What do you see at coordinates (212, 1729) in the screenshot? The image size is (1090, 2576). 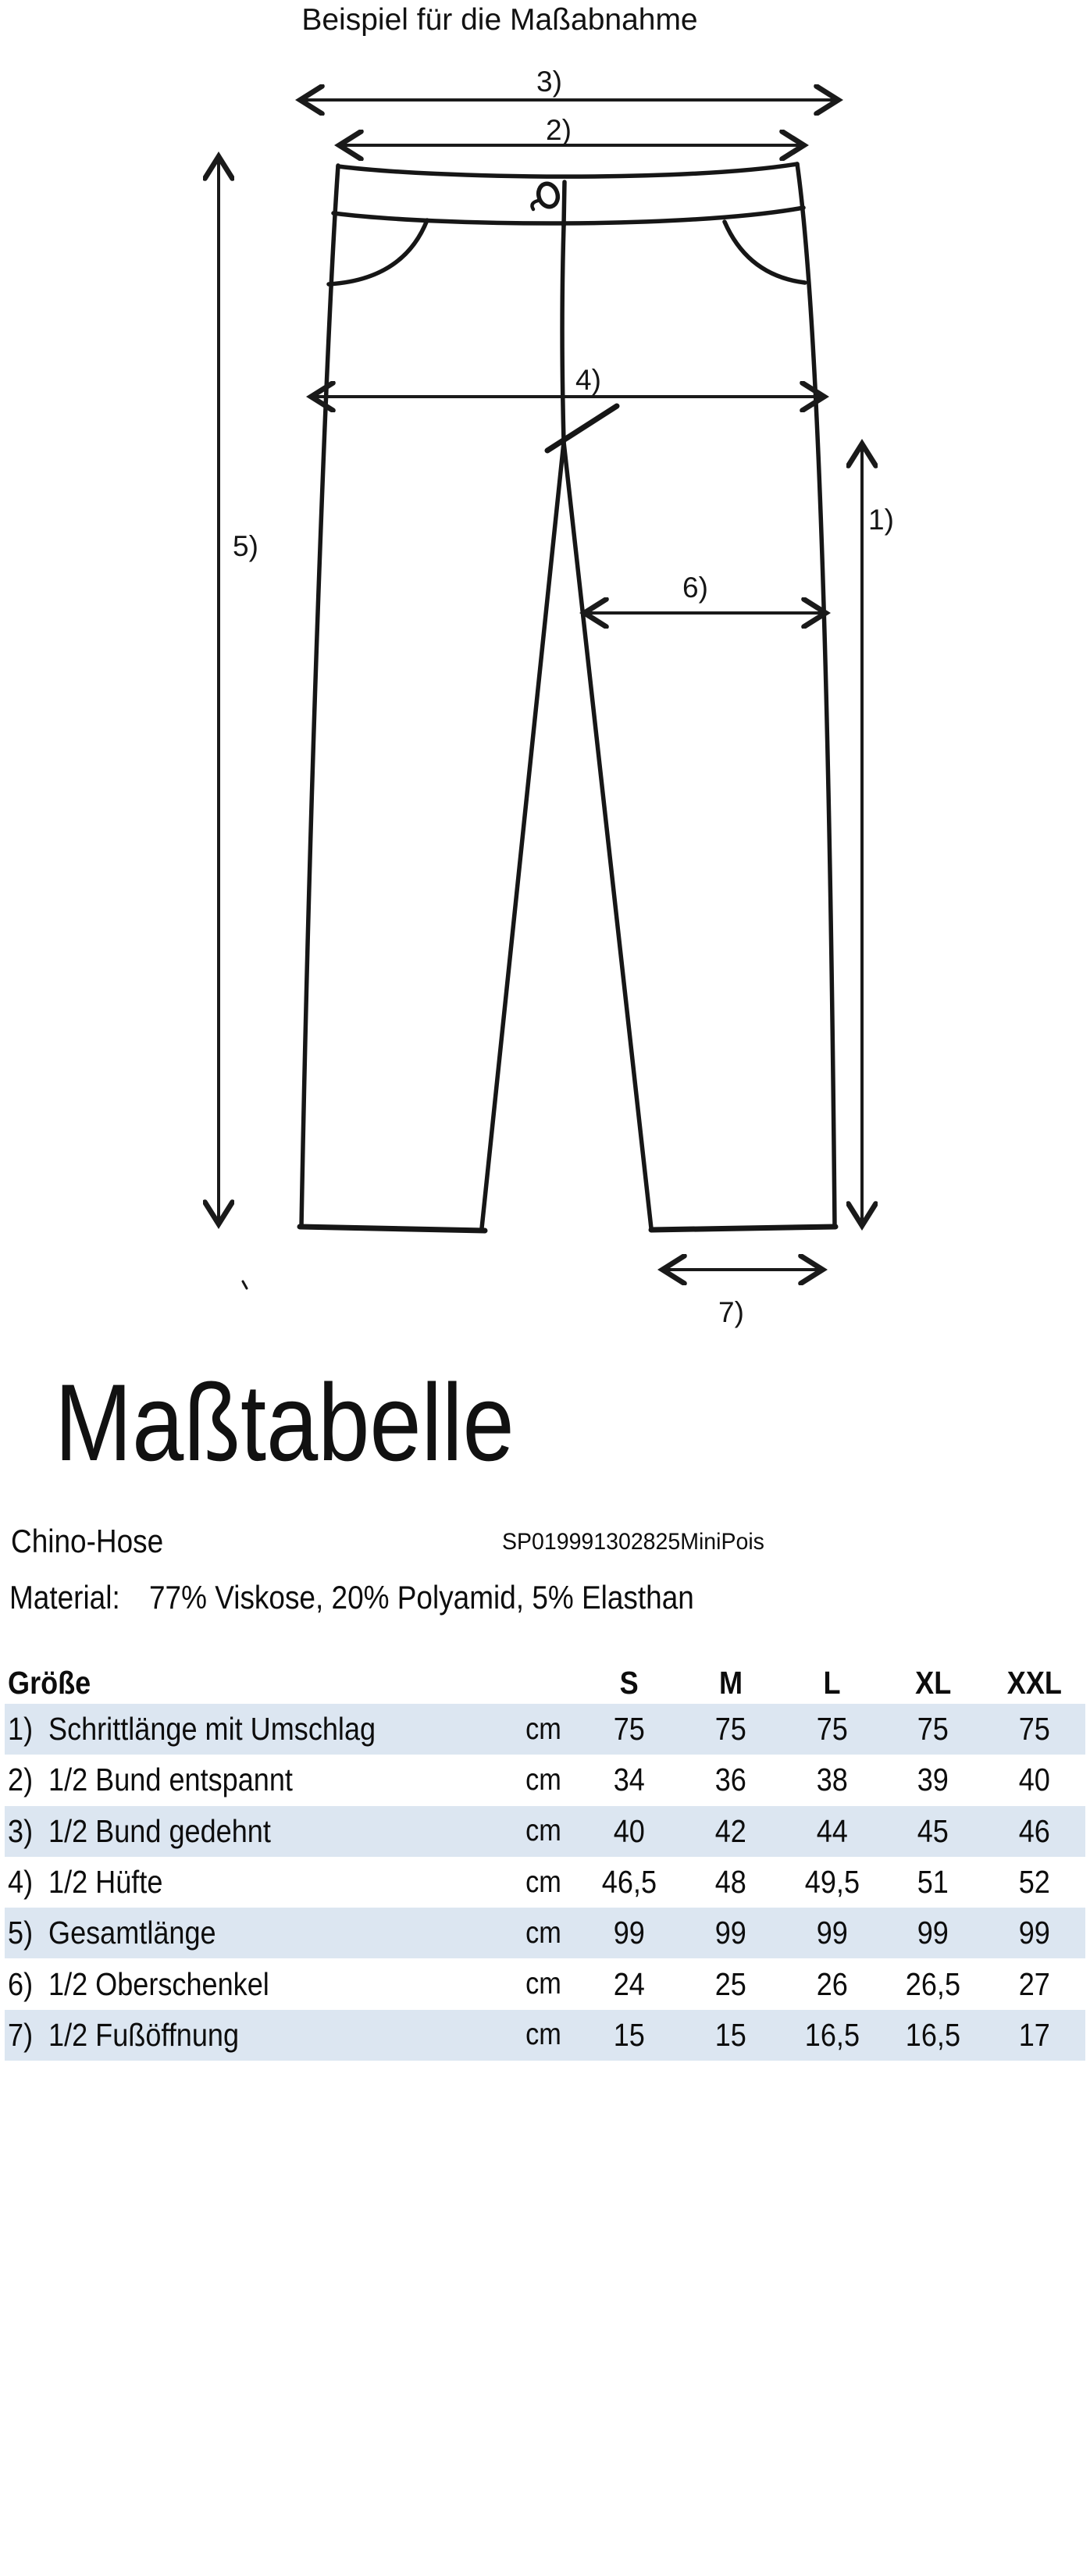 I see `row-label: Schrittlänge mit Umschlag` at bounding box center [212, 1729].